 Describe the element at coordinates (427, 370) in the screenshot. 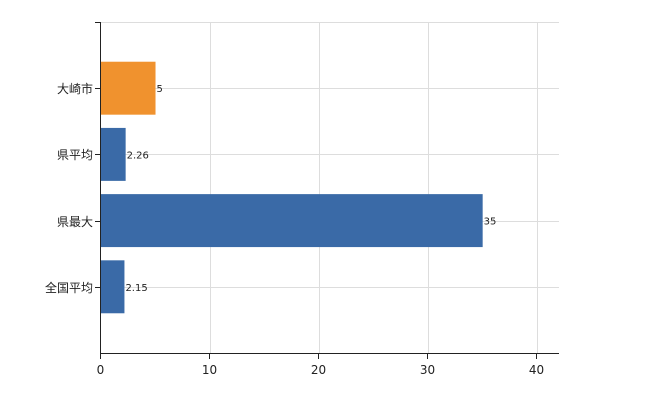

I see `x-tick-label: 30` at that location.